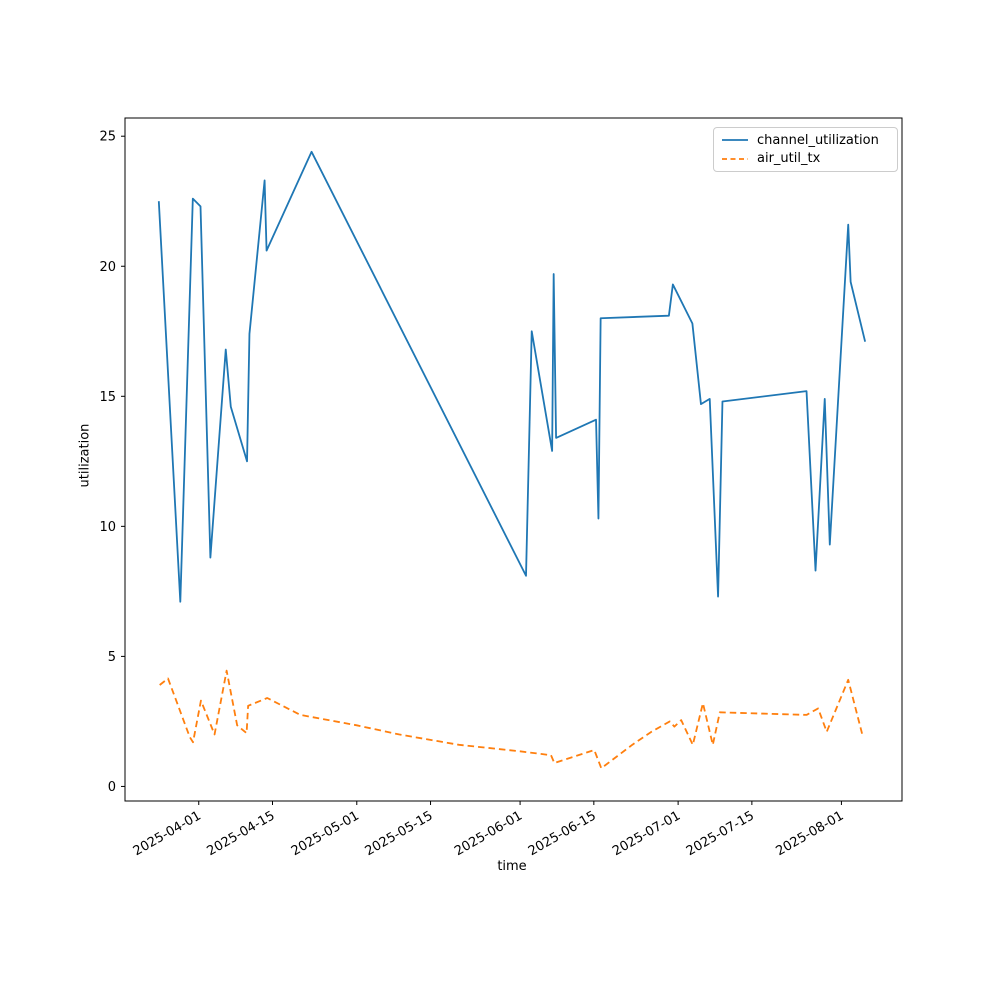  What do you see at coordinates (325, 833) in the screenshot?
I see `svg-text: 2025-05-01` at bounding box center [325, 833].